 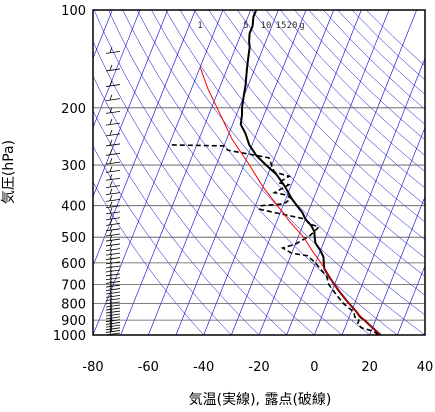 What do you see at coordinates (73, 286) in the screenshot?
I see `y-tick-label: 700` at bounding box center [73, 286].